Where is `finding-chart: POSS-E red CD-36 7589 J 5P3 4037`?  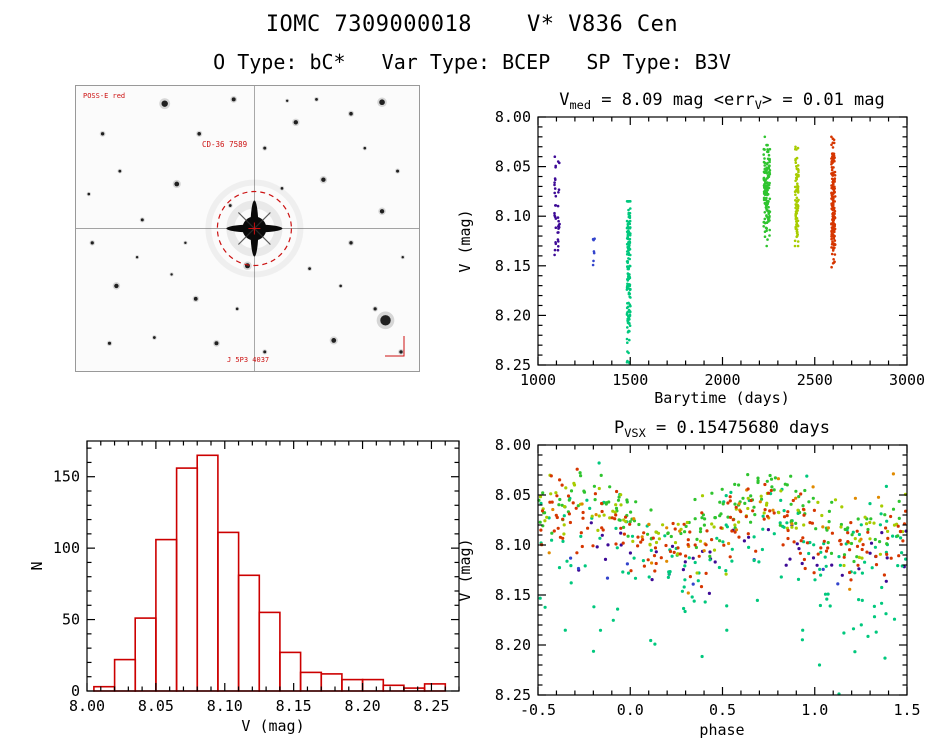
finding-chart: POSS-E red CD-36 7589 J 5P3 4037 is located at coordinates (247, 228).